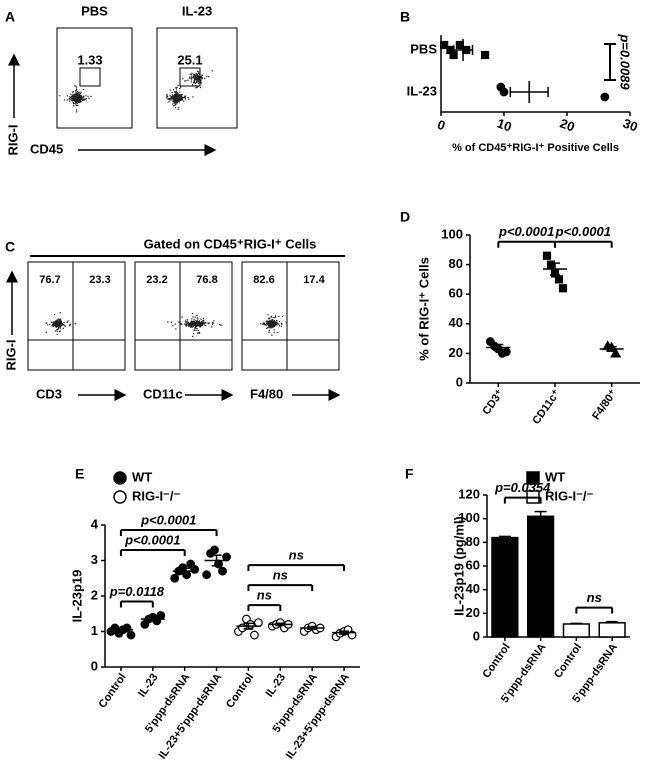 The width and height of the screenshot is (650, 772). Describe the element at coordinates (79, 474) in the screenshot. I see `panel-label: E` at that location.